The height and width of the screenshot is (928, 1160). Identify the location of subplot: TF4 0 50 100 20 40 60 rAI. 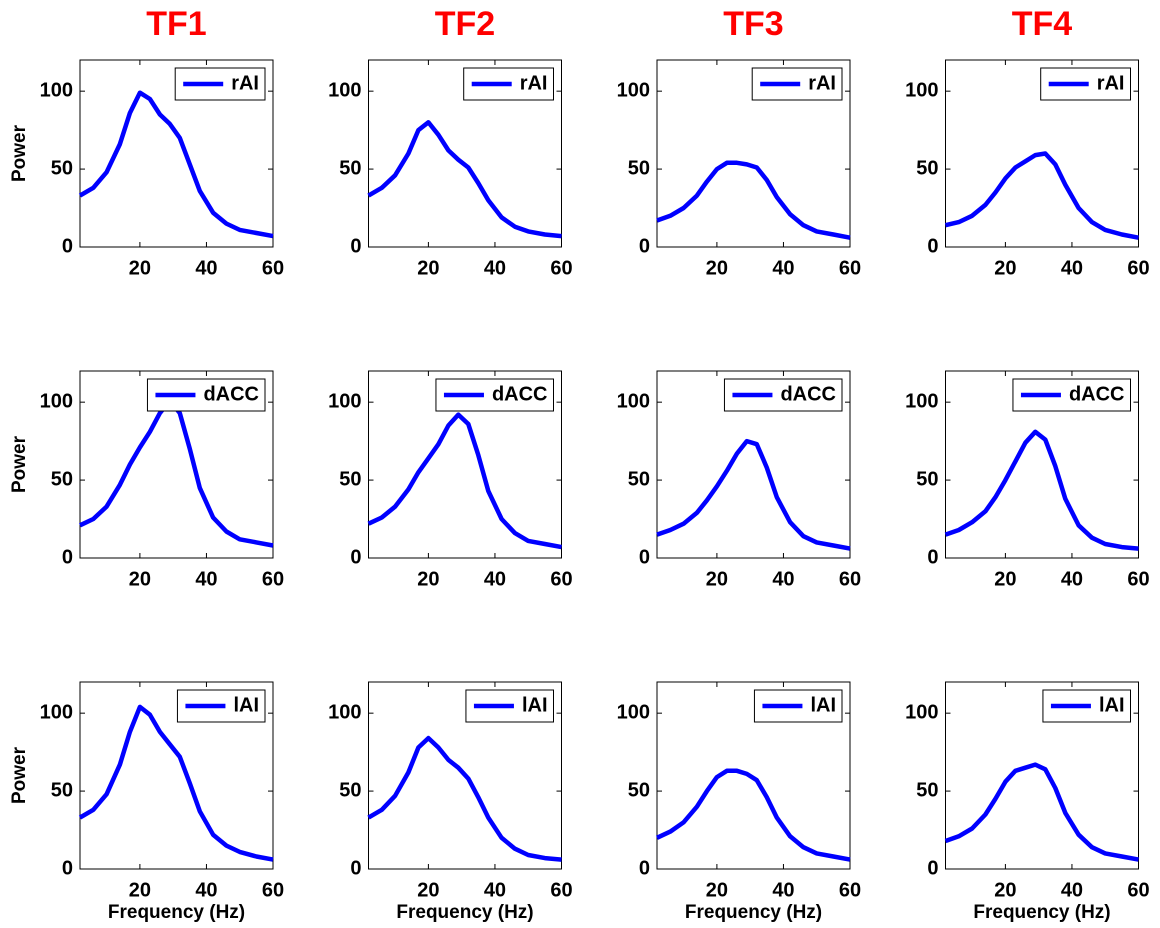
(1027, 142).